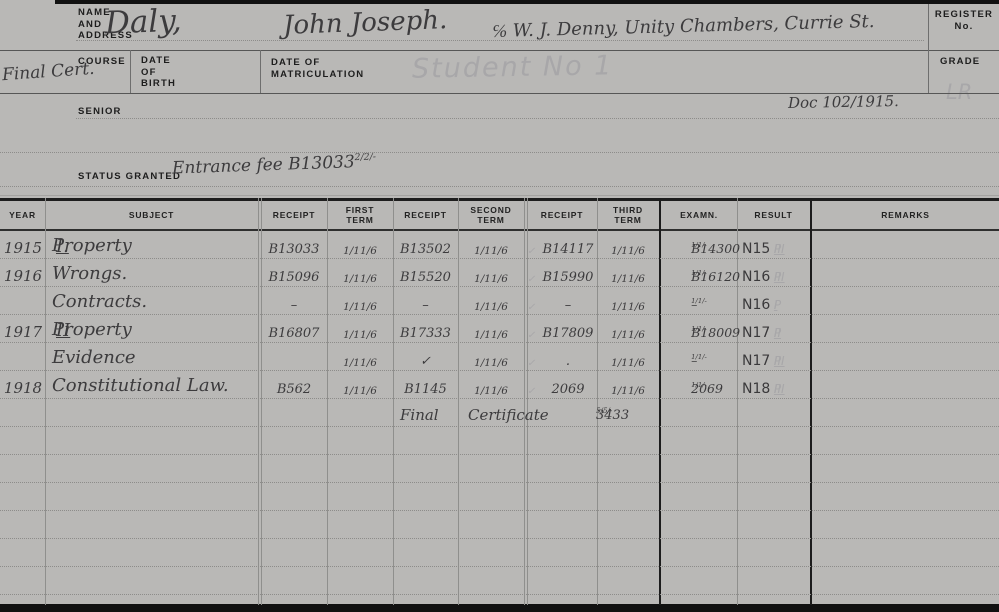  I want to click on course-handwriting: Final Cert., so click(48, 72).